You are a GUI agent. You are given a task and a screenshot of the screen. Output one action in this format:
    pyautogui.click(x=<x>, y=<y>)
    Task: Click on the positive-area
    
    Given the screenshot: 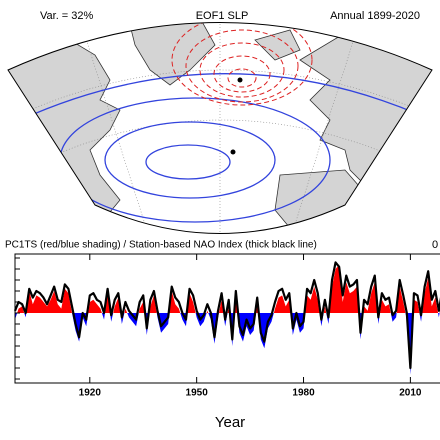 What is the action you would take?
    pyautogui.click(x=227, y=288)
    